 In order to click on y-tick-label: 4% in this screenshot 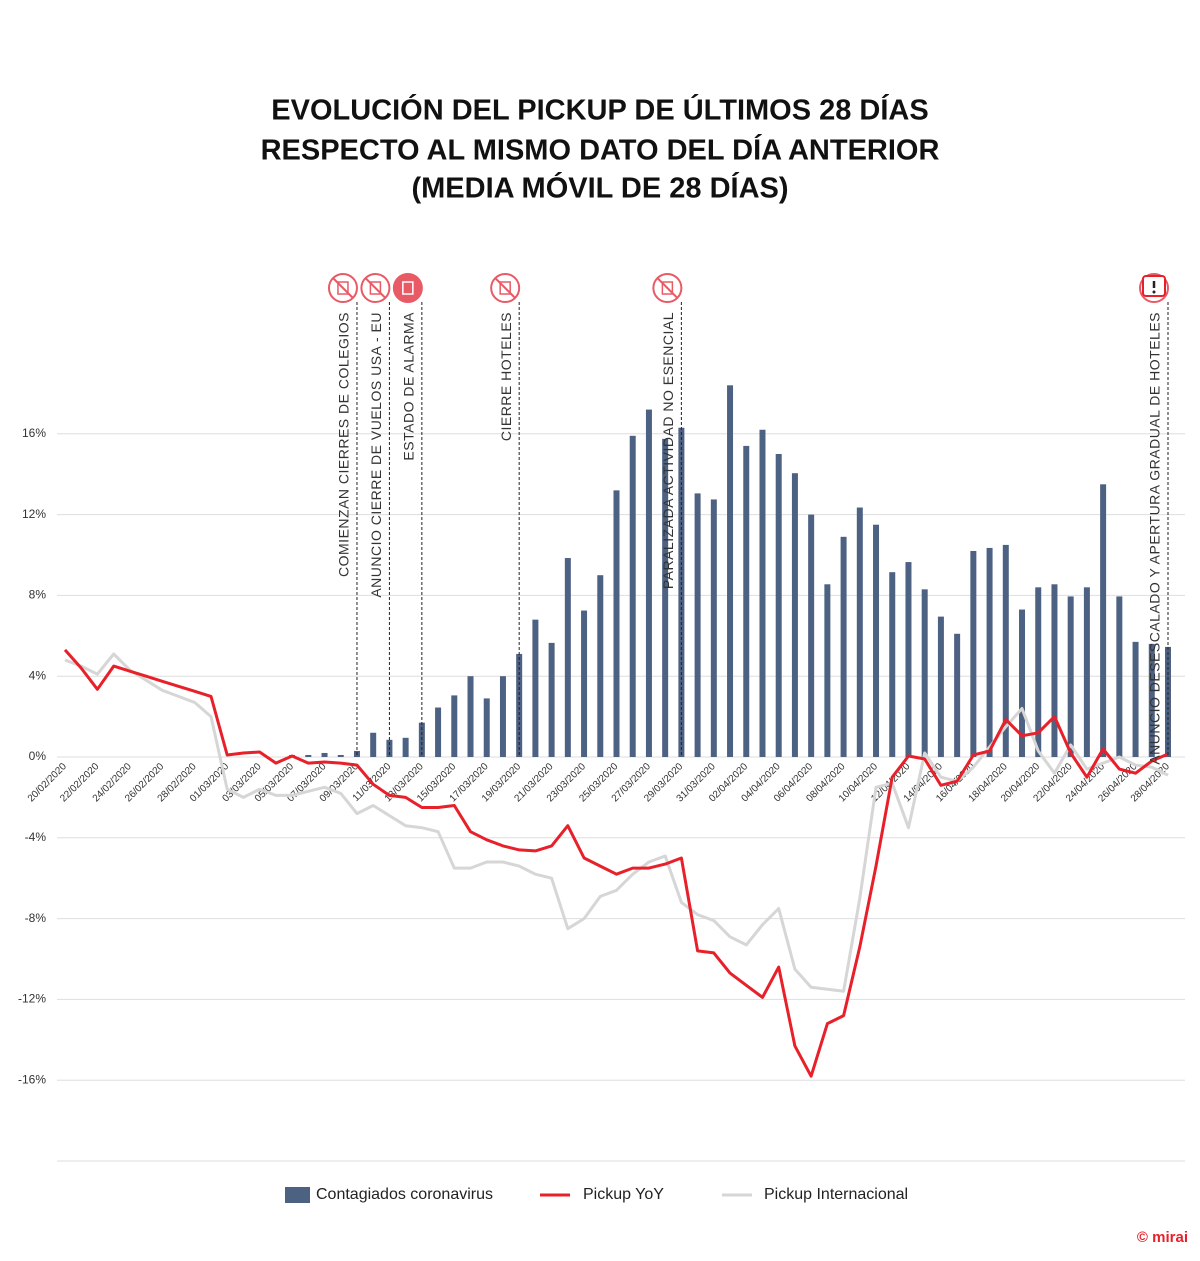, I will do `click(38, 675)`.